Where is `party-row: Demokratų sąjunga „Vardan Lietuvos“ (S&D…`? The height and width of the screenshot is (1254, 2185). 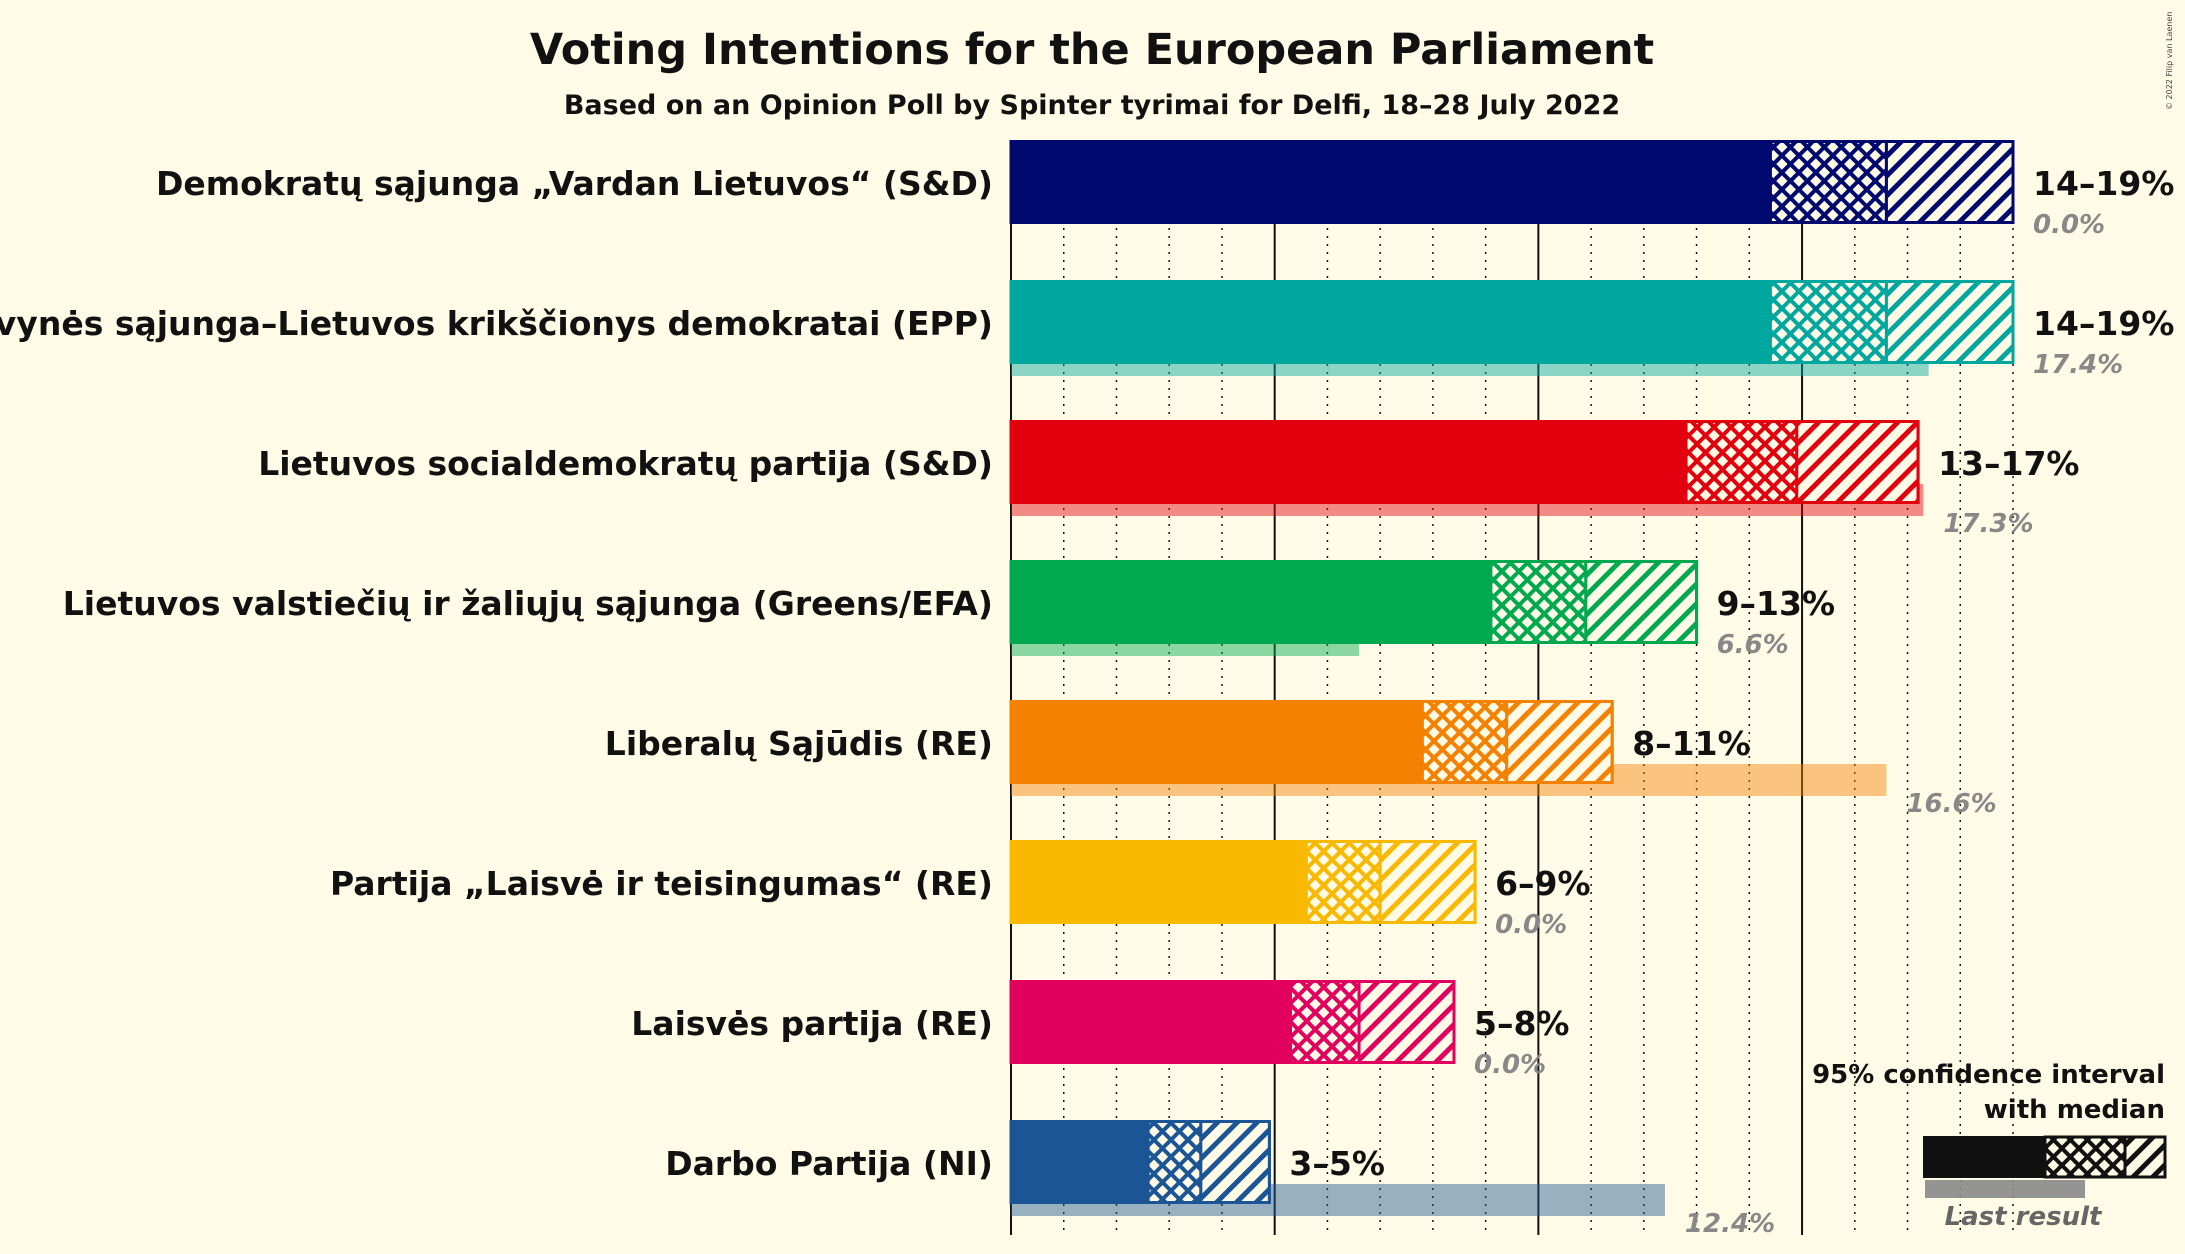
party-row: Demokratų sąjunga „Vardan Lietuvos“ (S&D… is located at coordinates (1165, 190).